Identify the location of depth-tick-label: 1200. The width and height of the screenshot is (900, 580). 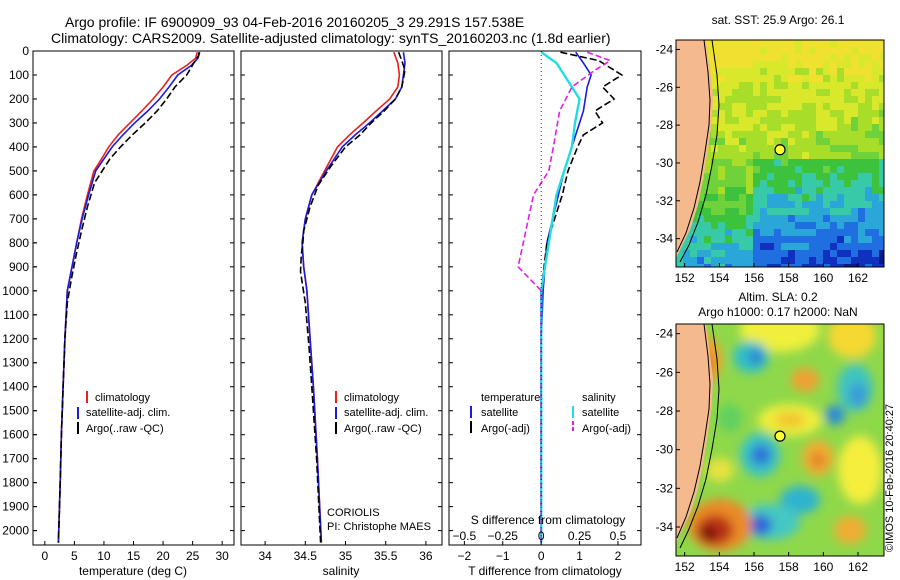
(15, 339).